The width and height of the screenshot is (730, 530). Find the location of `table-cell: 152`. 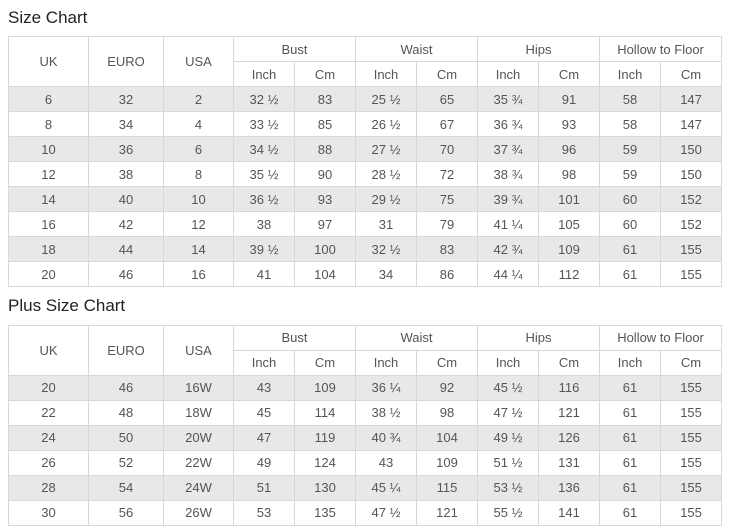

table-cell: 152 is located at coordinates (691, 199).